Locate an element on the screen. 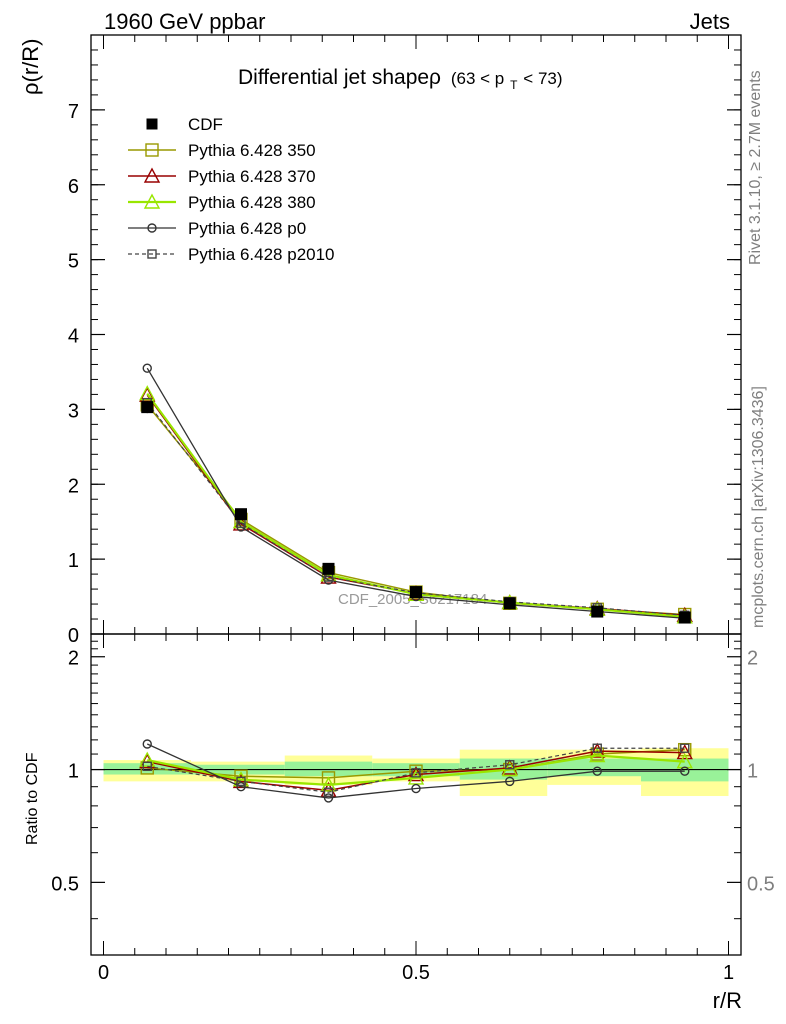 The width and height of the screenshot is (786, 1024). ratio-y-tick-label: 1 is located at coordinates (73, 772).